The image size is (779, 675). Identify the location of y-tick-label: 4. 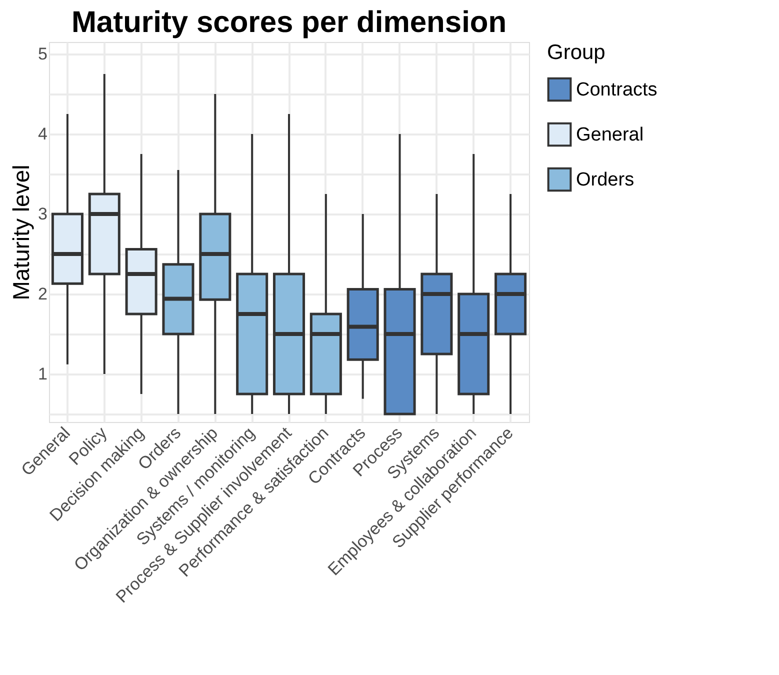
(43, 134).